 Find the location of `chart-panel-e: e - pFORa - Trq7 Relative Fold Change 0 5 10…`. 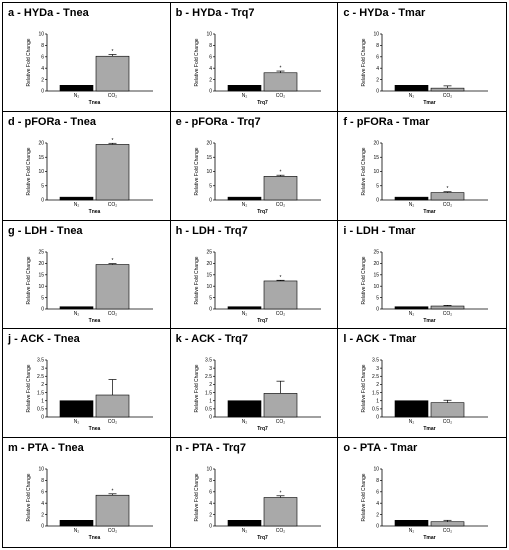

chart-panel-e: e - pFORa - Trq7 Relative Fold Change 0 5 10… is located at coordinates (254, 166).